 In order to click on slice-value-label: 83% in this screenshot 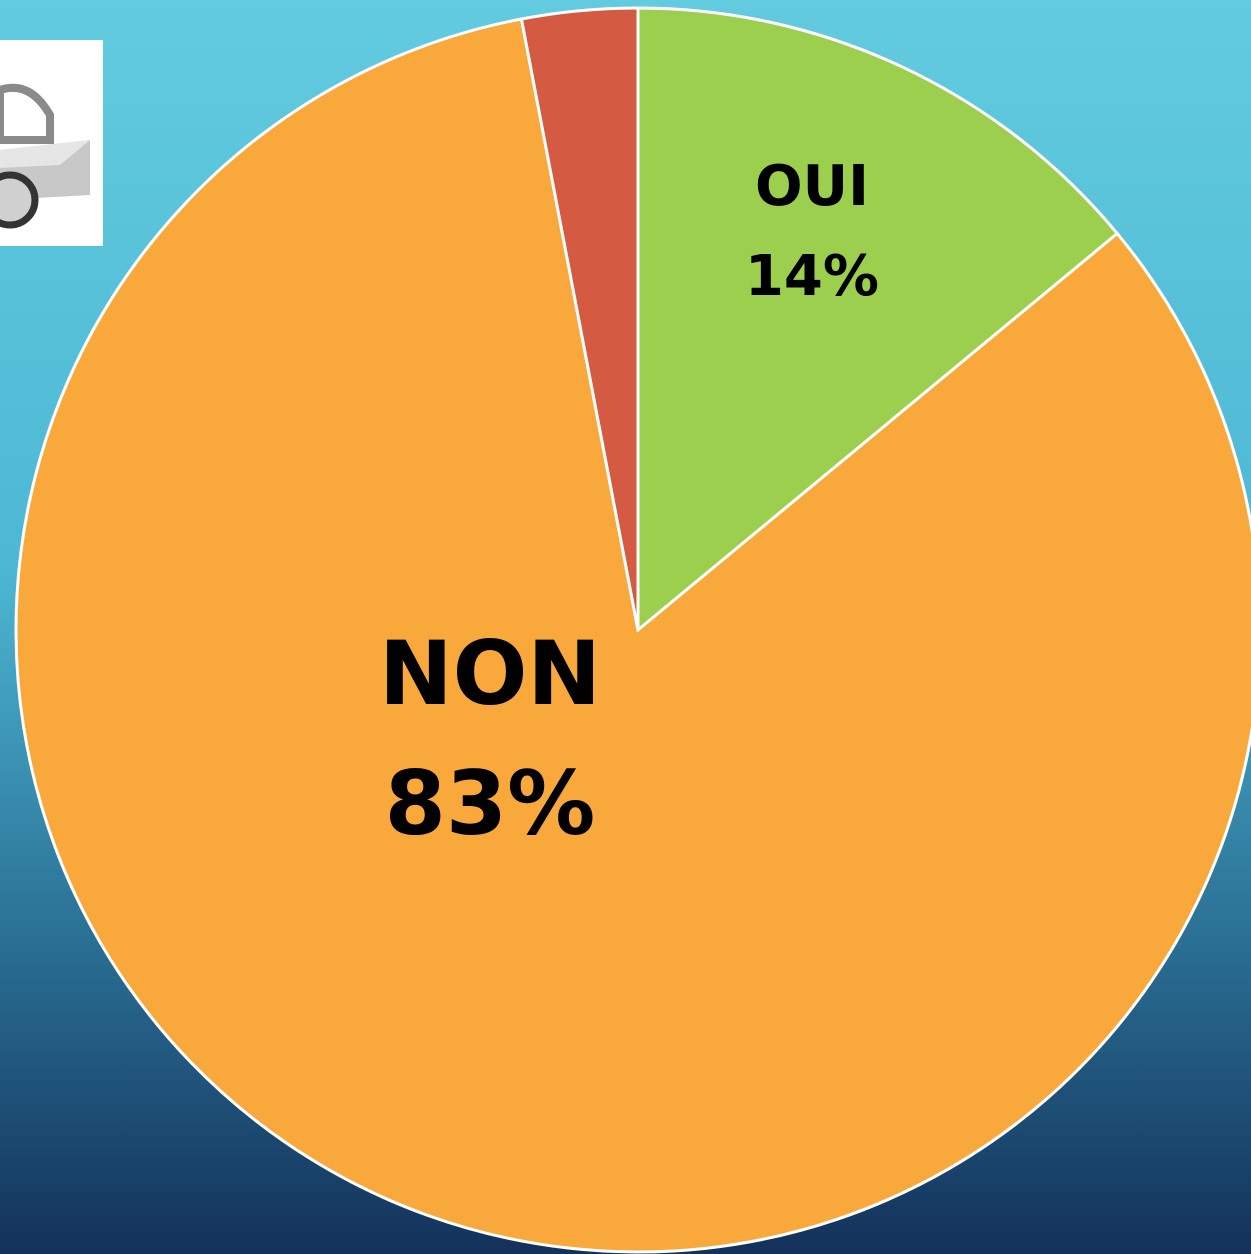, I will do `click(490, 803)`.